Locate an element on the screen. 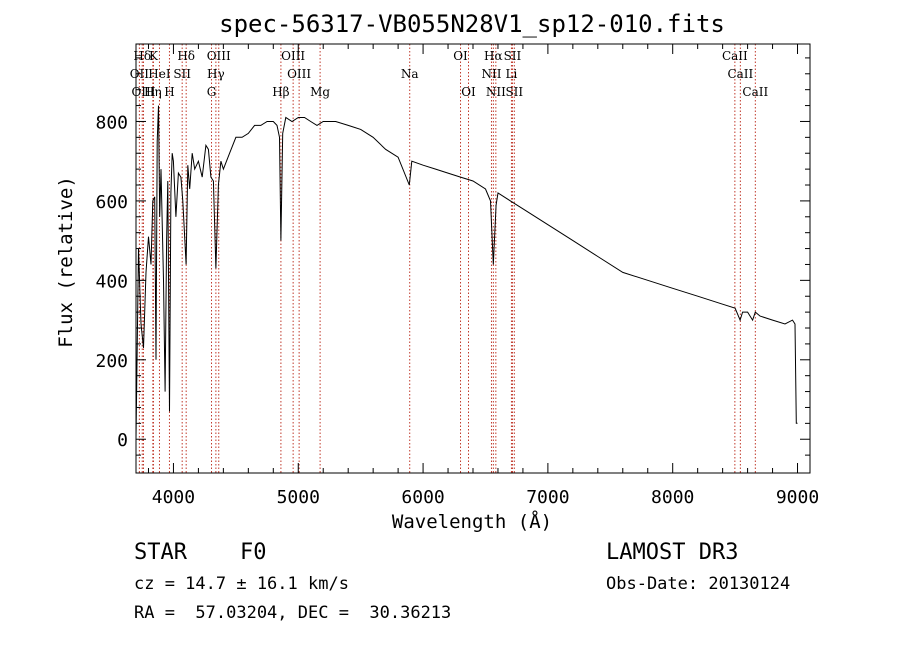 This screenshot has height=649, width=900. y-tick-label: 600 is located at coordinates (111, 202).